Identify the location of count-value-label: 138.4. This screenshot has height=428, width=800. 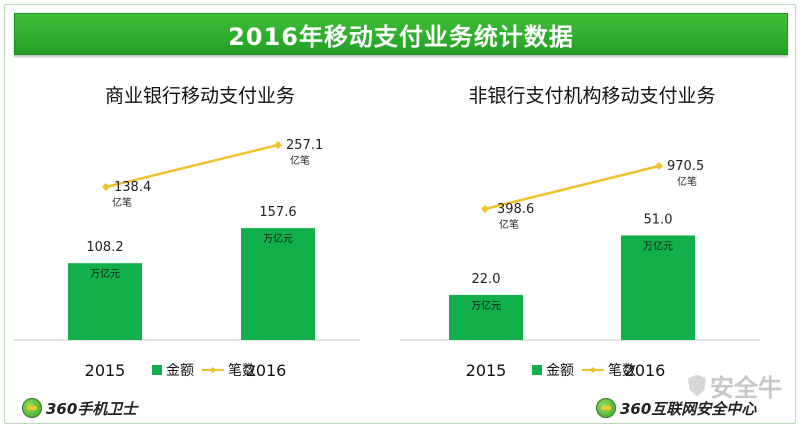
(132, 187).